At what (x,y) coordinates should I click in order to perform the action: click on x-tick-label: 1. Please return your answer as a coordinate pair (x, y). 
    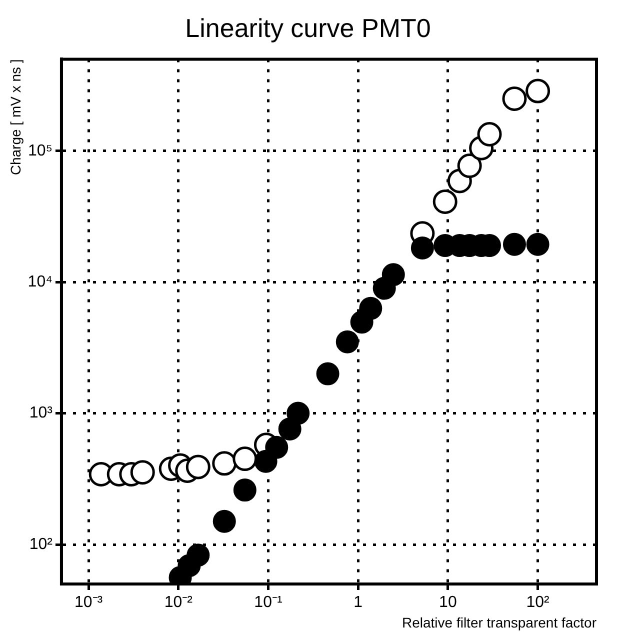
    Looking at the image, I should click on (358, 603).